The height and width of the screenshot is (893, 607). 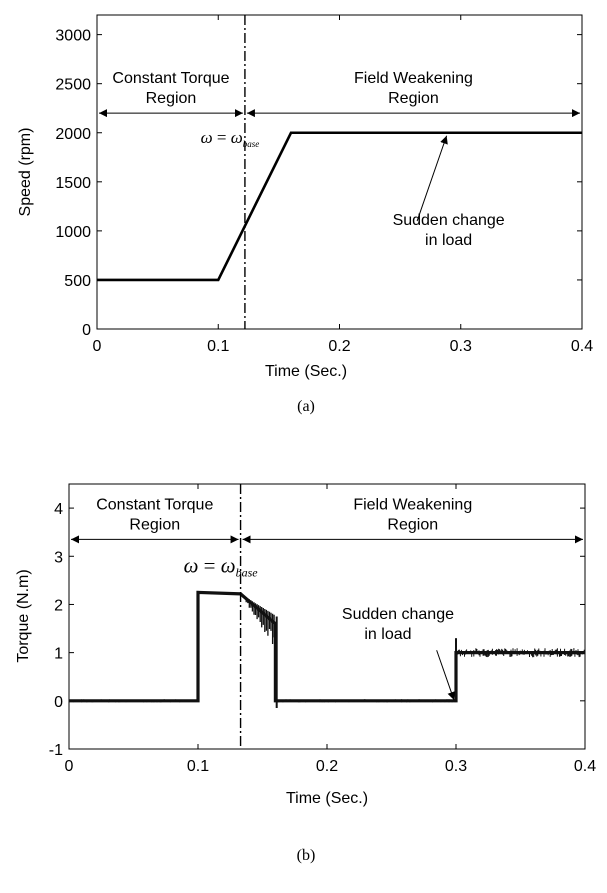 What do you see at coordinates (25, 172) in the screenshot?
I see `y-axis-label: Speed (rpm)` at bounding box center [25, 172].